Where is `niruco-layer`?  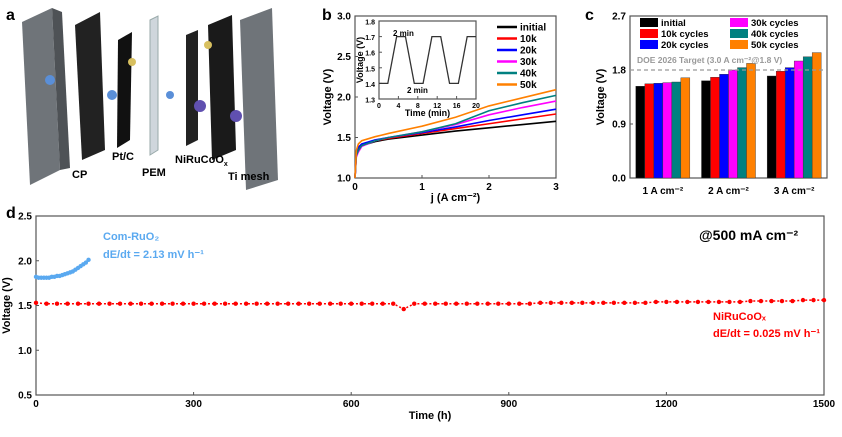
niruco-layer is located at coordinates (192, 88).